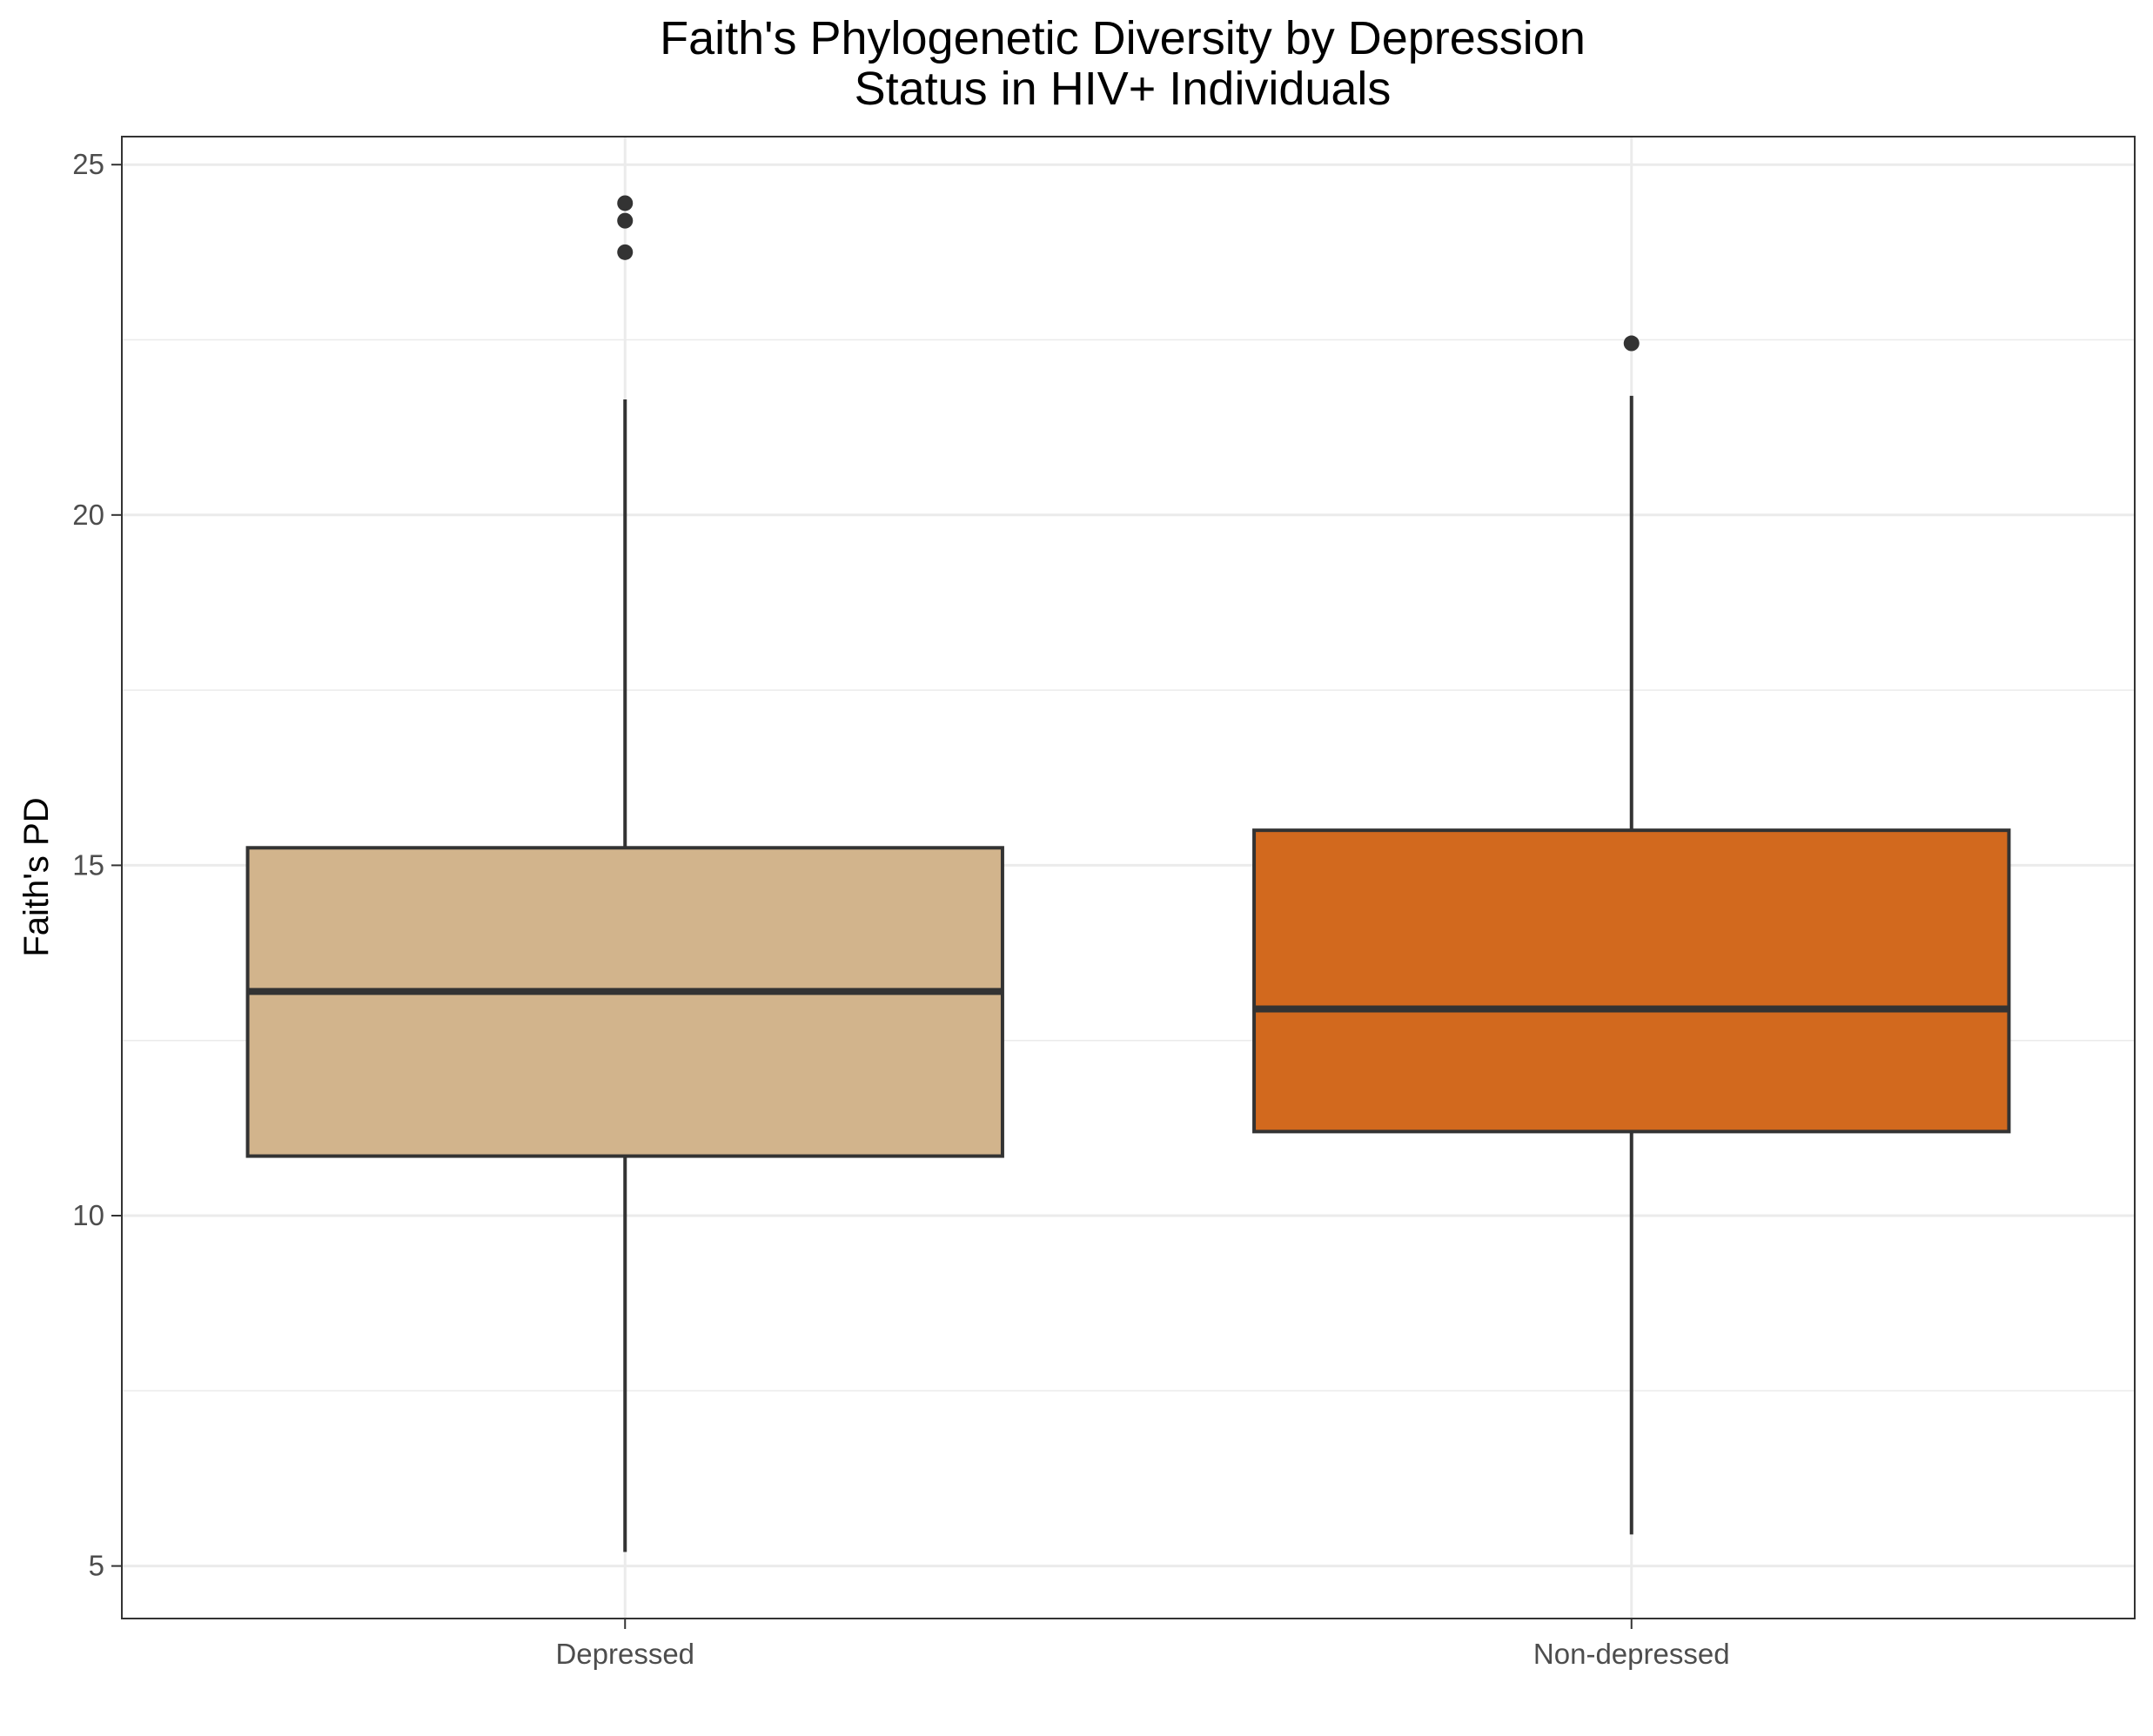  I want to click on x-axis: Depressed Non-depressed, so click(1142, 1644).